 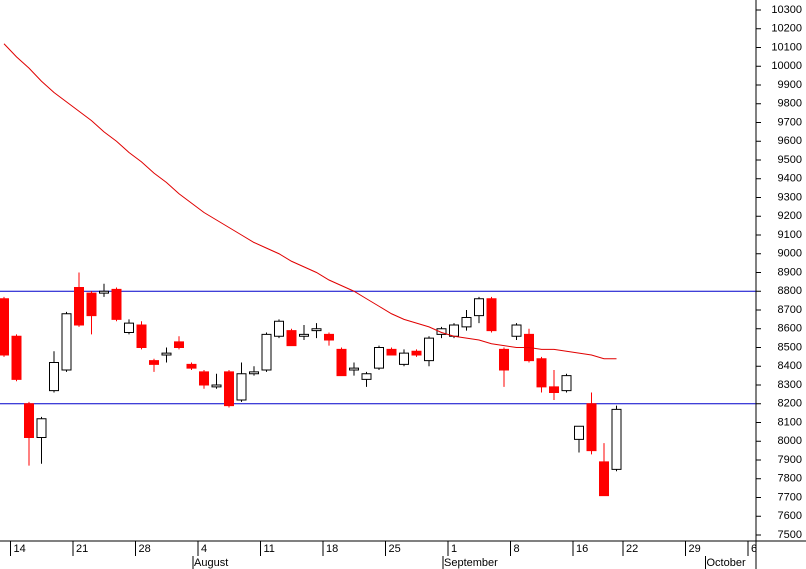 What do you see at coordinates (517, 549) in the screenshot?
I see `x-tick-label: 8` at bounding box center [517, 549].